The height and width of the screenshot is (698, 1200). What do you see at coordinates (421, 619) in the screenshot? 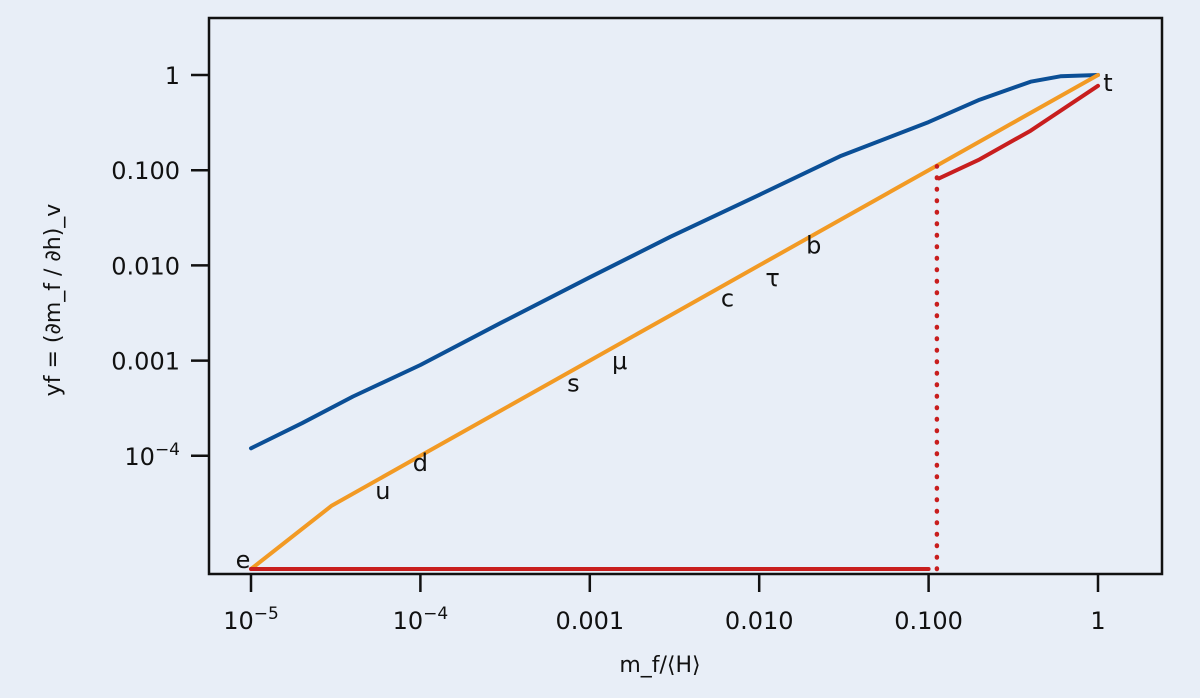
I see `x-tick-label: 10⁻⁴` at bounding box center [421, 619].